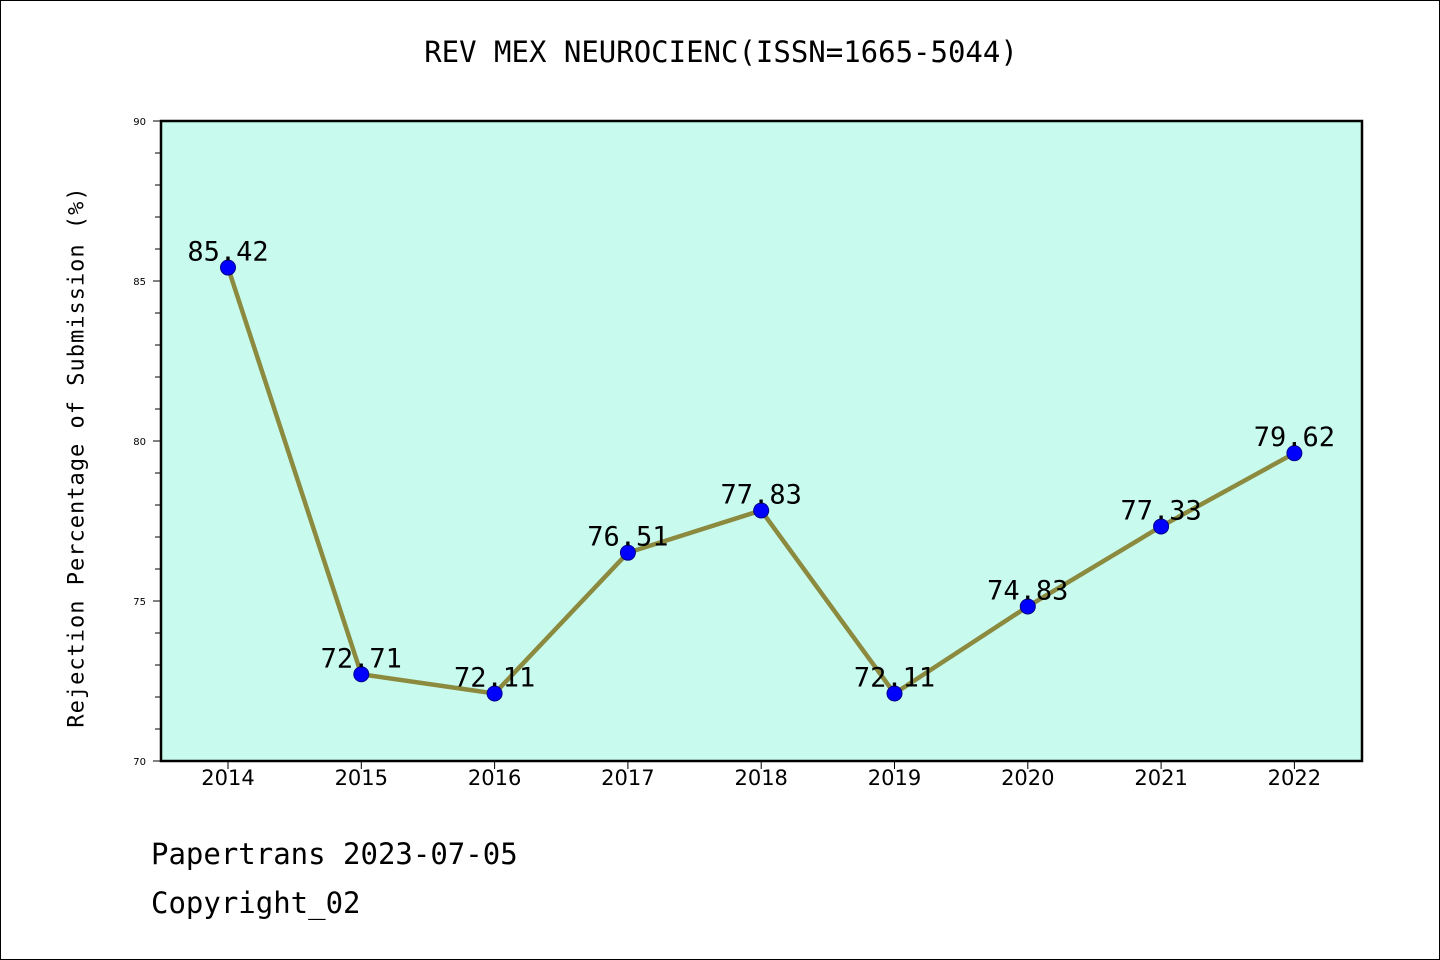 The image size is (1440, 960). What do you see at coordinates (139, 122) in the screenshot?
I see `y-tick-label: 90` at bounding box center [139, 122].